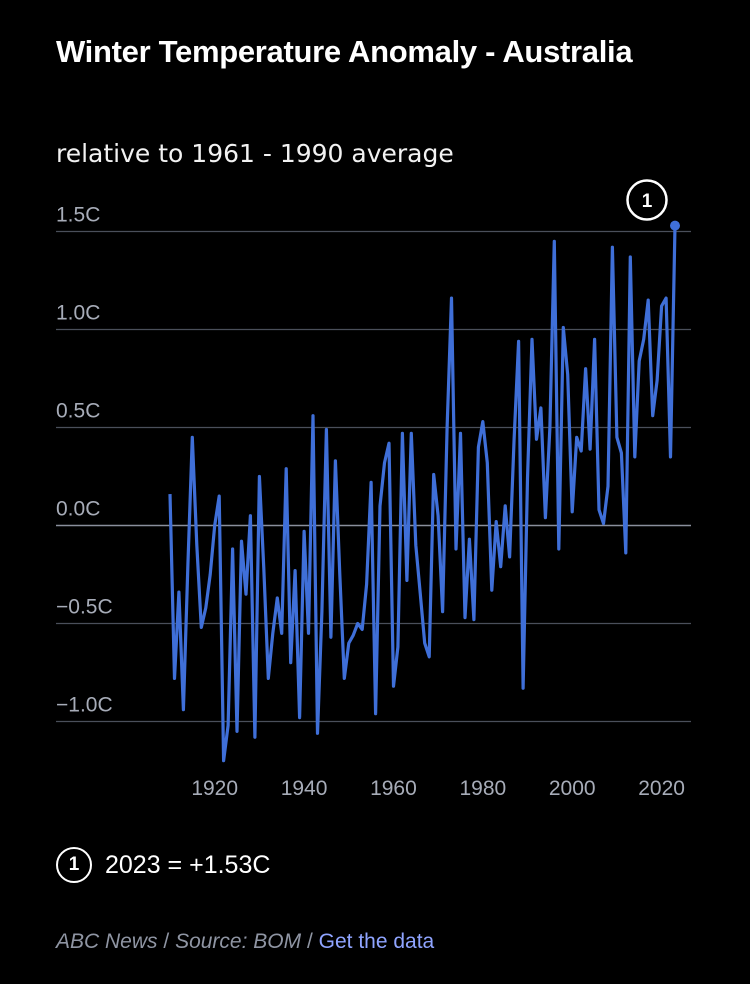 The width and height of the screenshot is (750, 984). What do you see at coordinates (214, 788) in the screenshot?
I see `x-tick-label: 1920` at bounding box center [214, 788].